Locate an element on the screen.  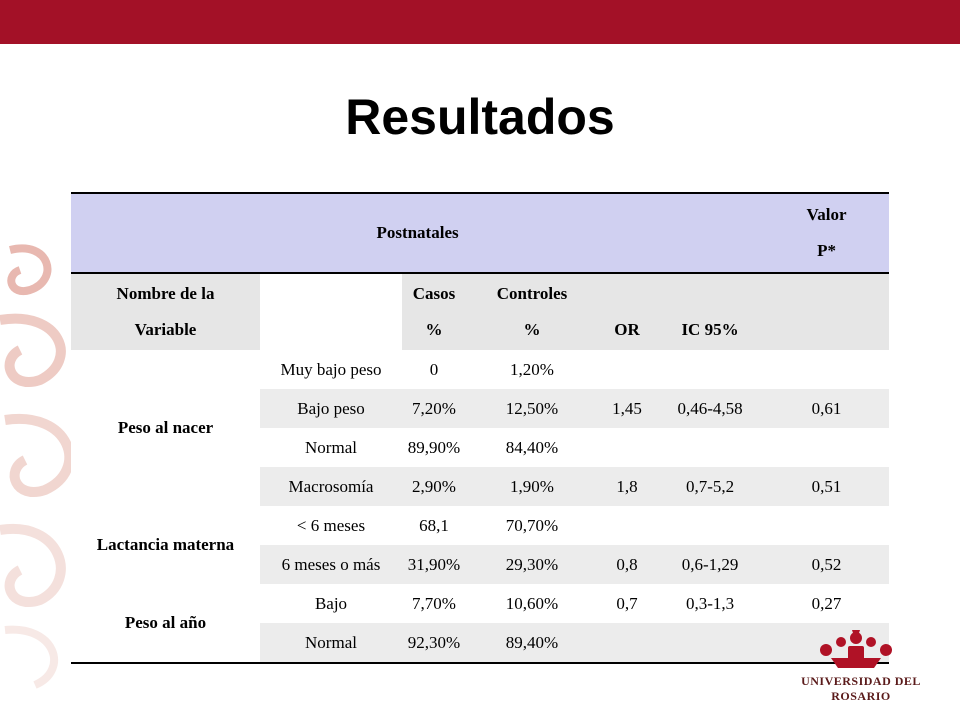
table-row: Macrosomía 2,90% 1,90% 1,8 0,7-5,2 0,51 is located at coordinates (480, 486).